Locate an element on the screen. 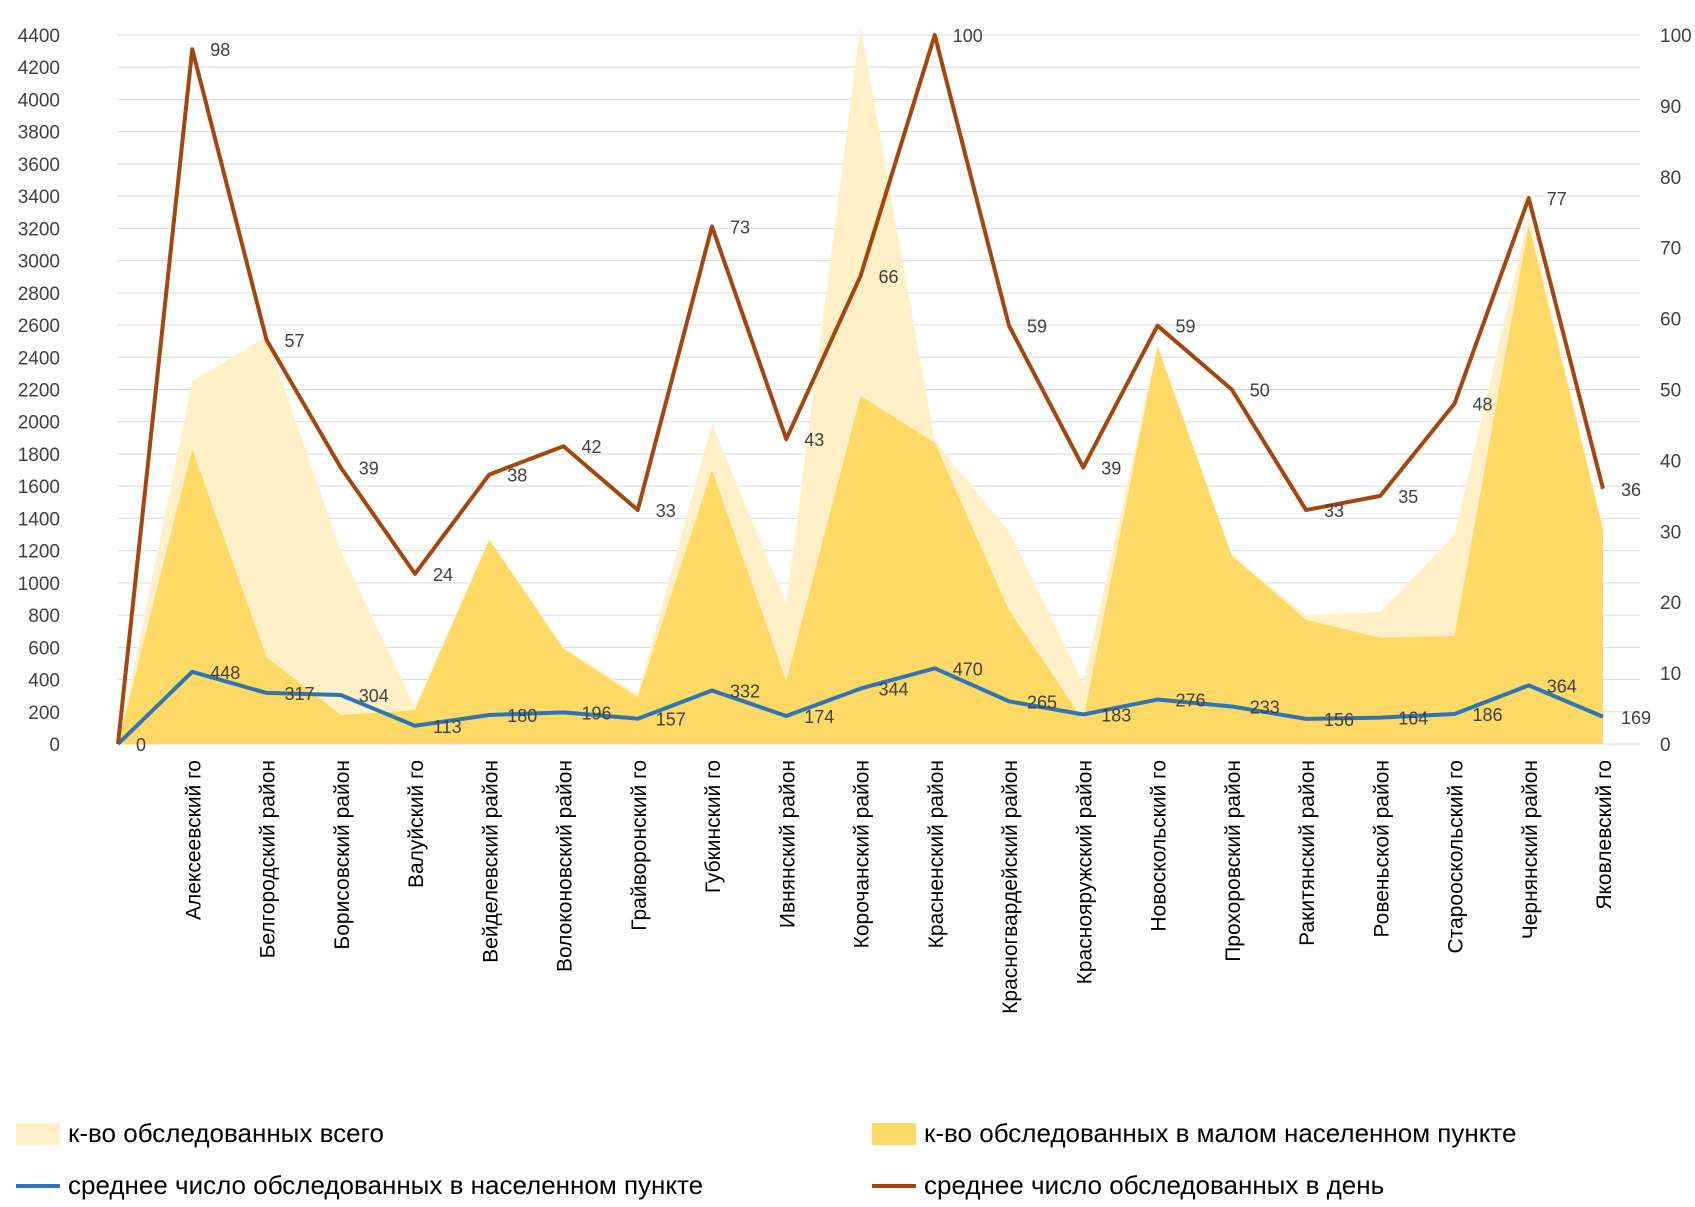 Image resolution: width=1695 pixels, height=1207 pixels. data-label-avg-per-settlement: 448 is located at coordinates (225, 673).